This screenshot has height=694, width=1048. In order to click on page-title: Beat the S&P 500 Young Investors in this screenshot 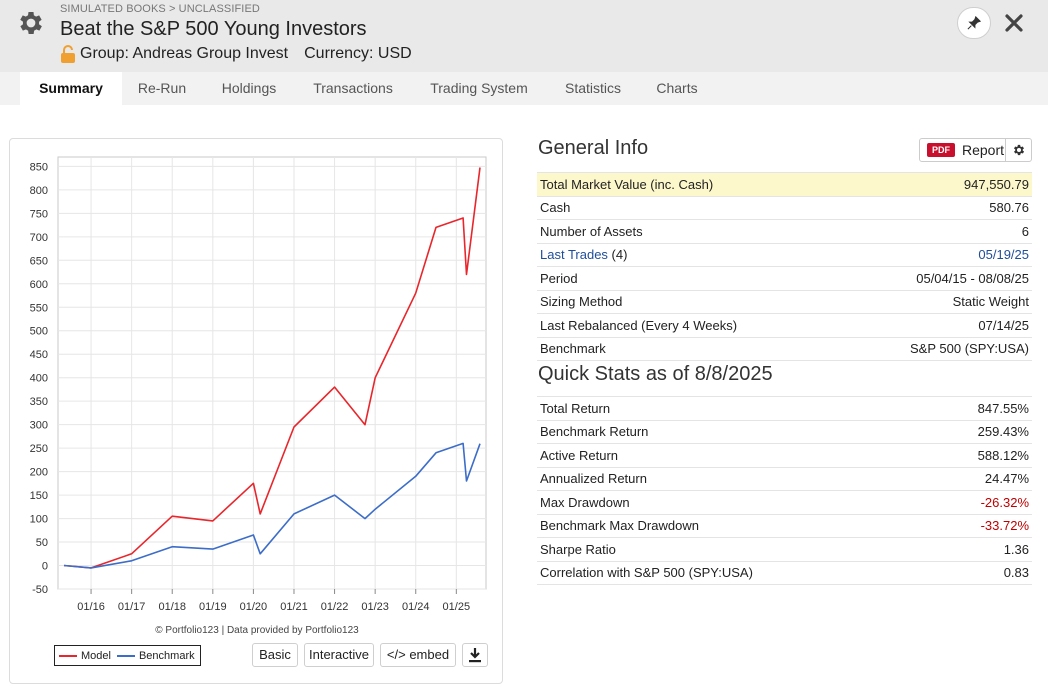, I will do `click(213, 29)`.